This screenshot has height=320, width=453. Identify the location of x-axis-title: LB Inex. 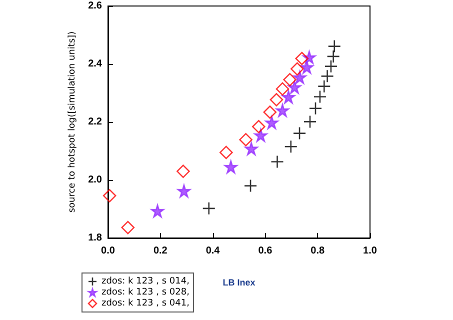
(239, 283).